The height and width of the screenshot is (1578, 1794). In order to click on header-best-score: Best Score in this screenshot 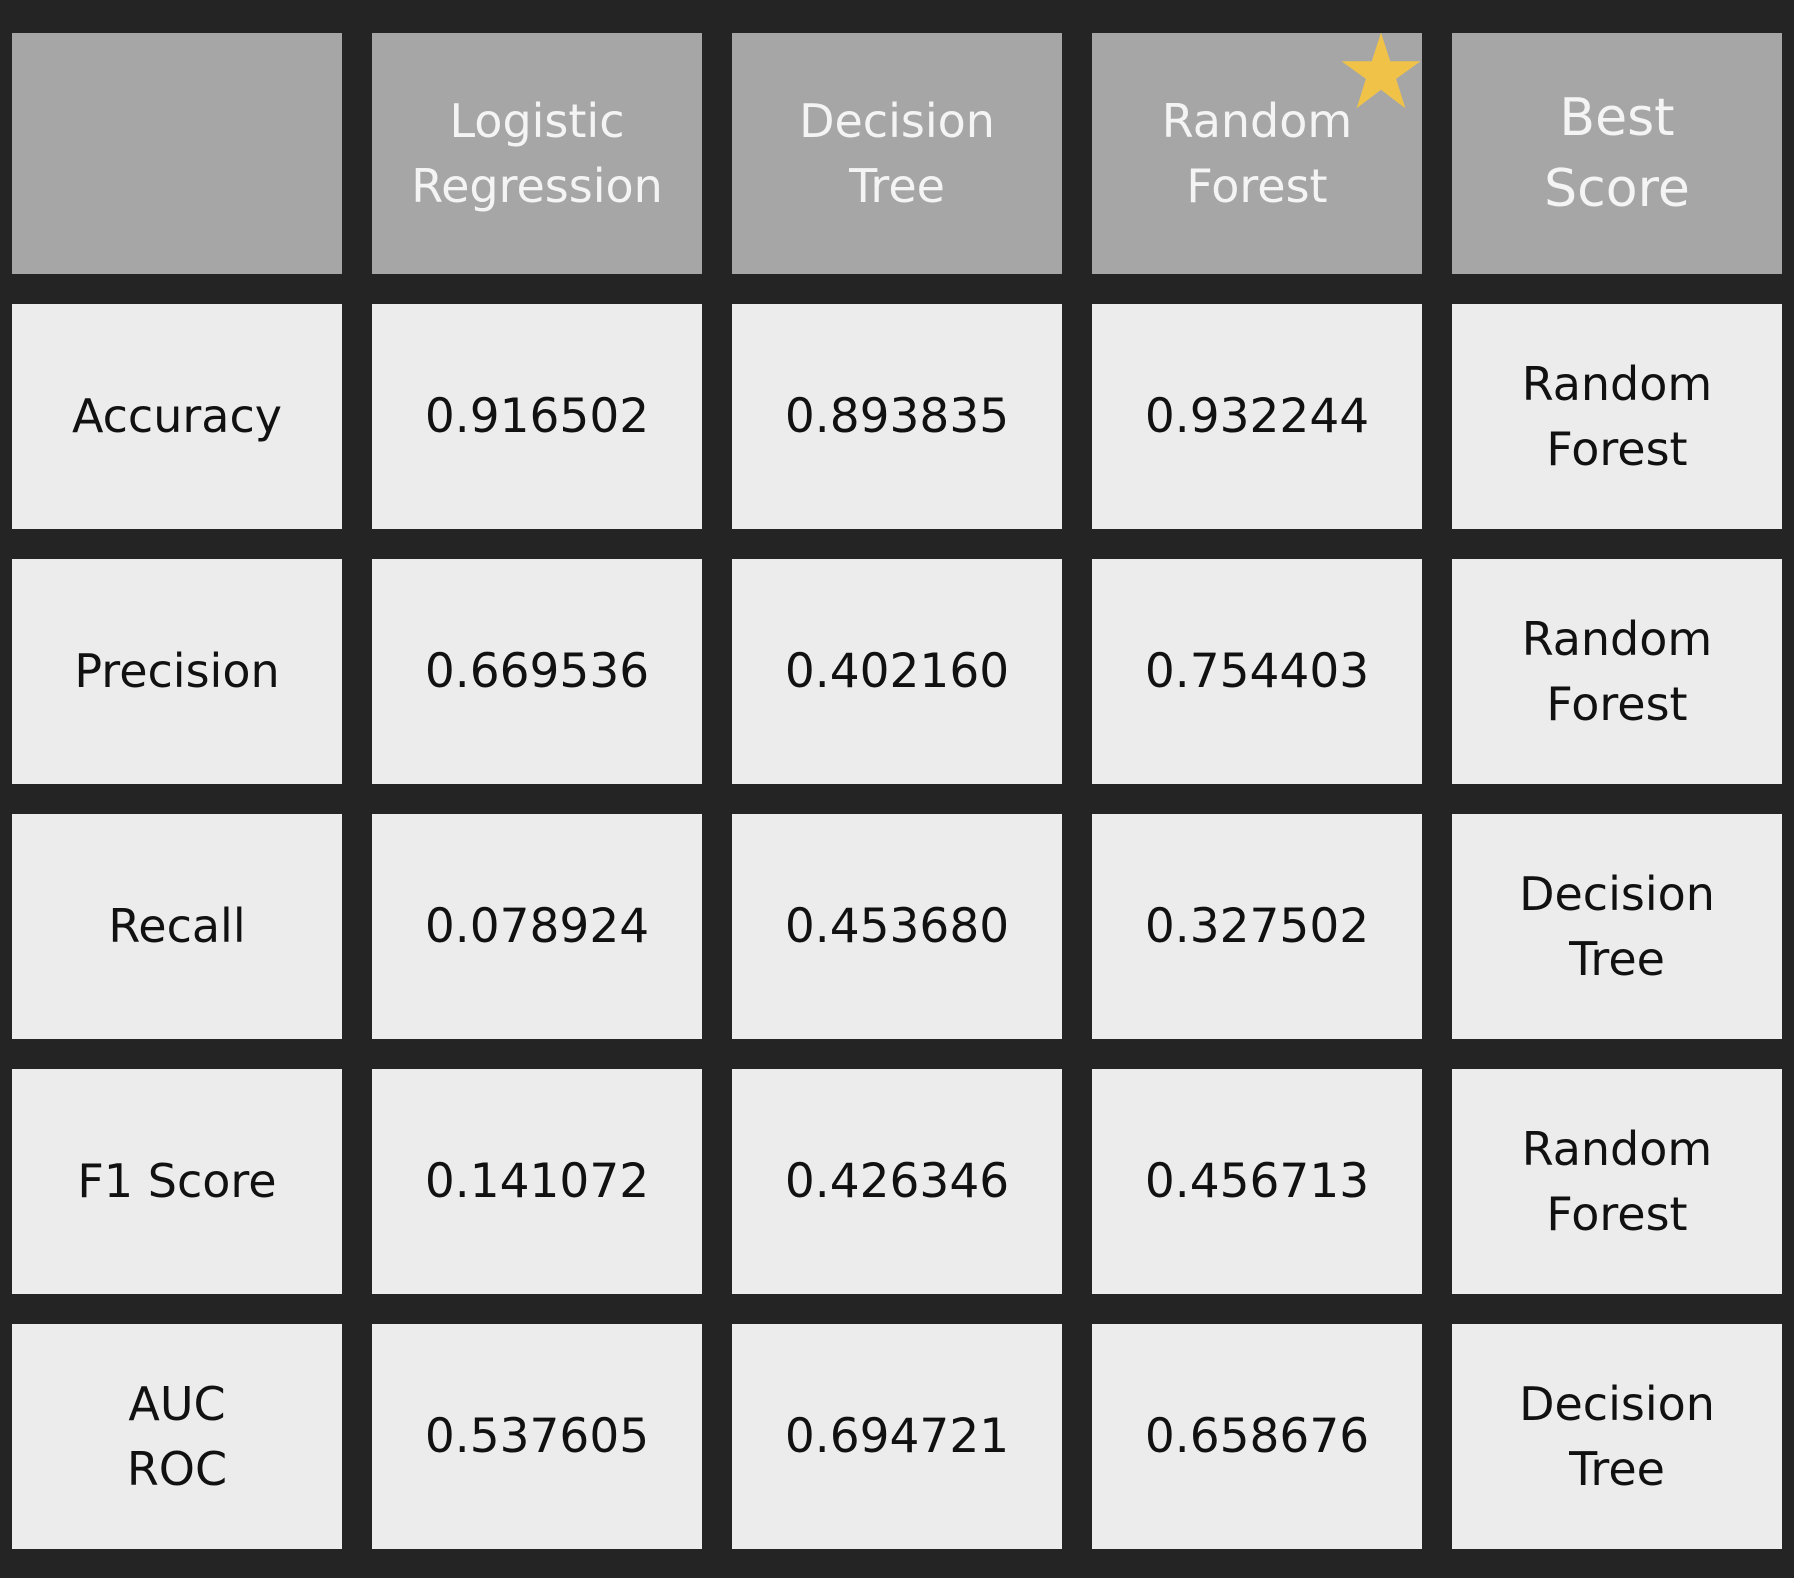, I will do `click(1617, 153)`.